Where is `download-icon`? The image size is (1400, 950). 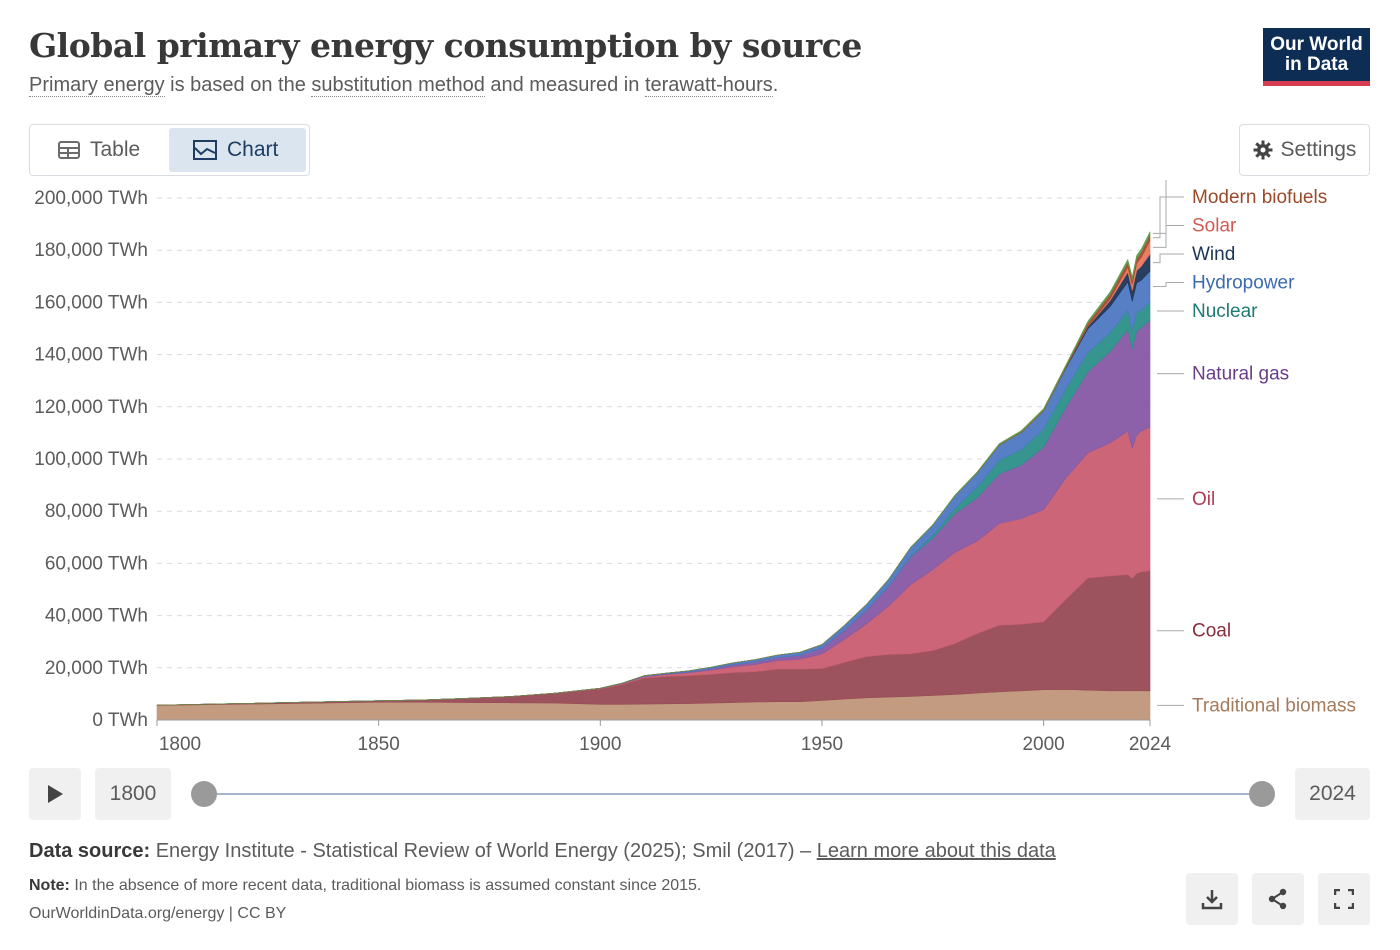 download-icon is located at coordinates (1212, 900).